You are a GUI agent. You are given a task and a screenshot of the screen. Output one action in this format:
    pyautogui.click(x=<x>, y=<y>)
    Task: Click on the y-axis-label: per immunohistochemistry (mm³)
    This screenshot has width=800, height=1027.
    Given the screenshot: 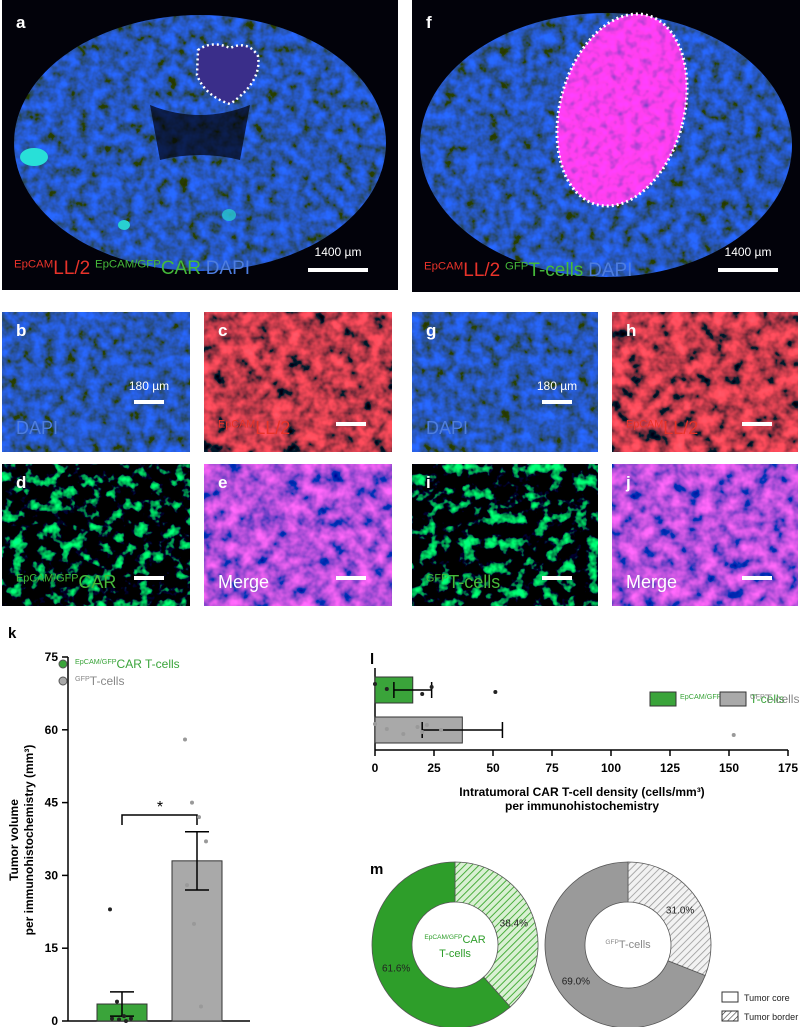 What is the action you would take?
    pyautogui.click(x=29, y=840)
    